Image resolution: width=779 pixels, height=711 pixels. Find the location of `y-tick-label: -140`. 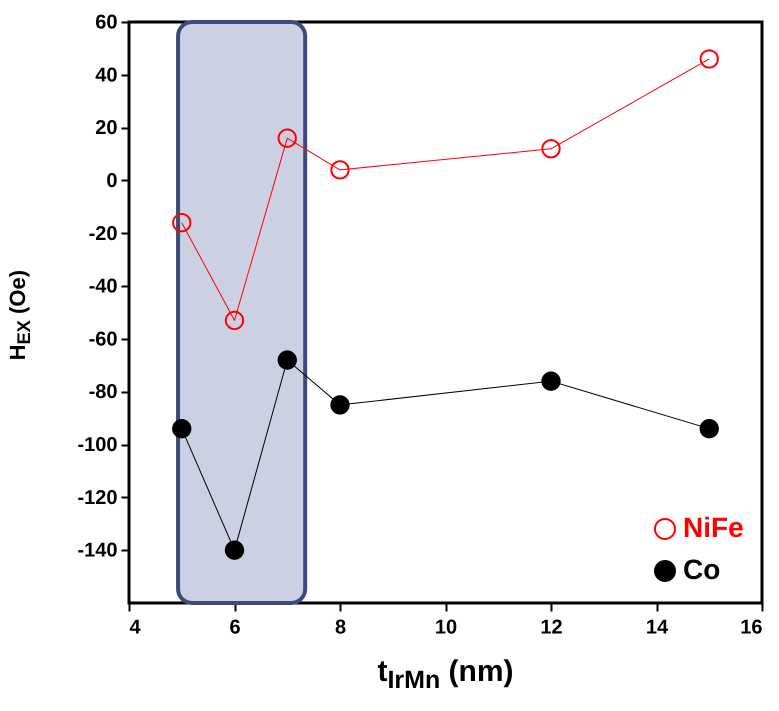

y-tick-label: -140 is located at coordinates (97, 551).